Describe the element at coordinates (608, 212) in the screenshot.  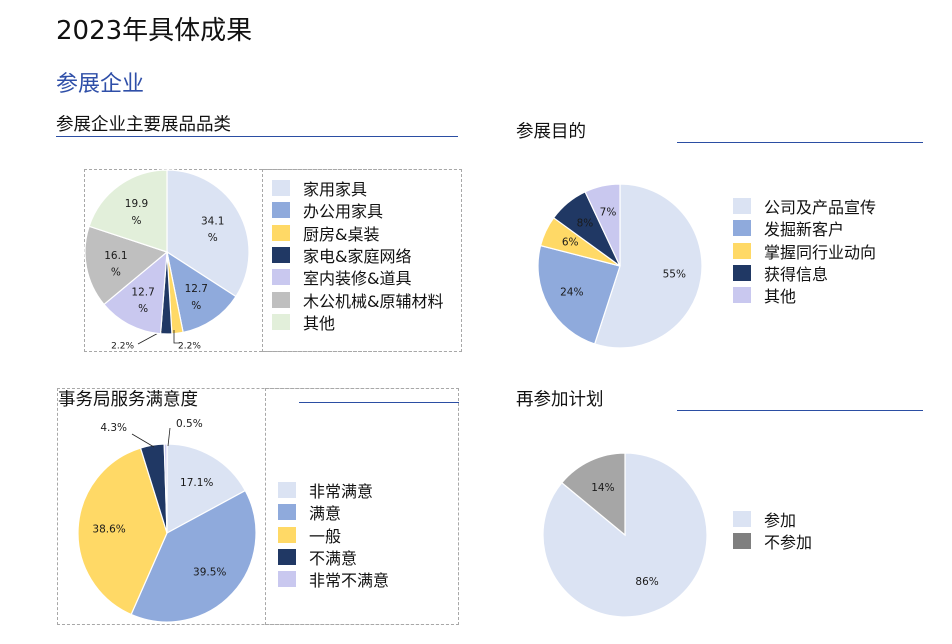
I see `data-label: 7%` at that location.